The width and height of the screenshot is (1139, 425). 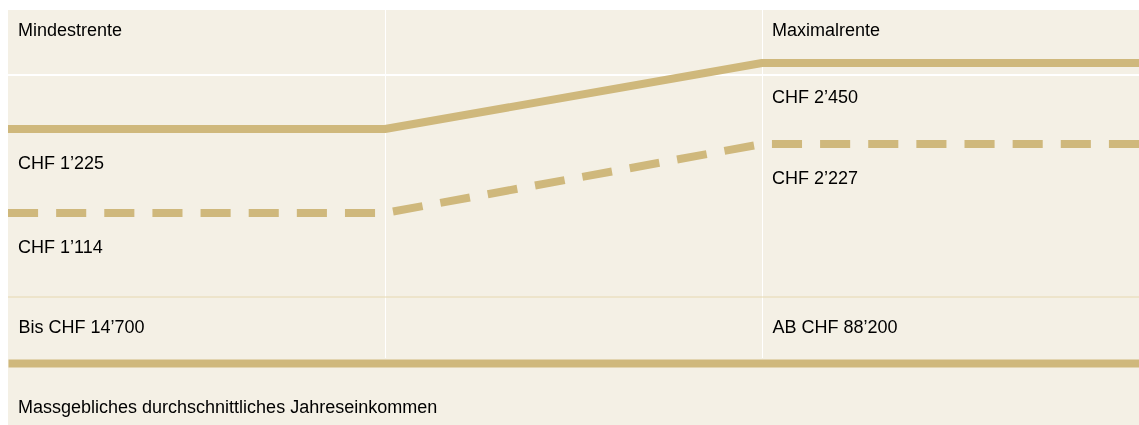 I want to click on annotation: CHF 2’227, so click(x=815, y=178).